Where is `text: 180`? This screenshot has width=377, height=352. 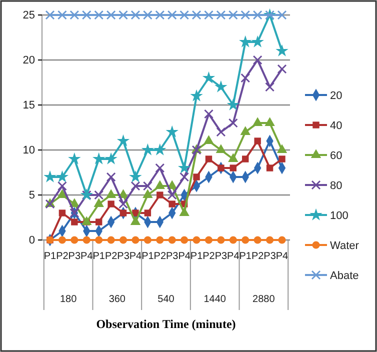 text: 180 is located at coordinates (69, 299).